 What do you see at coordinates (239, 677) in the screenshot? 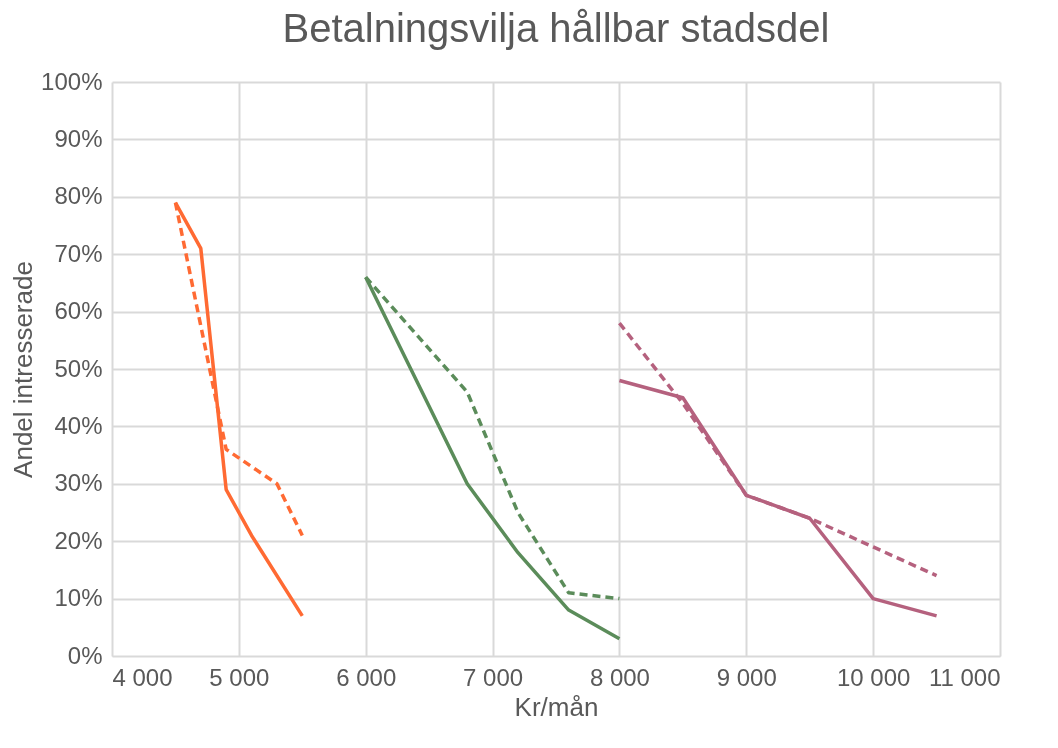
I see `x-tick-label: 5 000` at bounding box center [239, 677].